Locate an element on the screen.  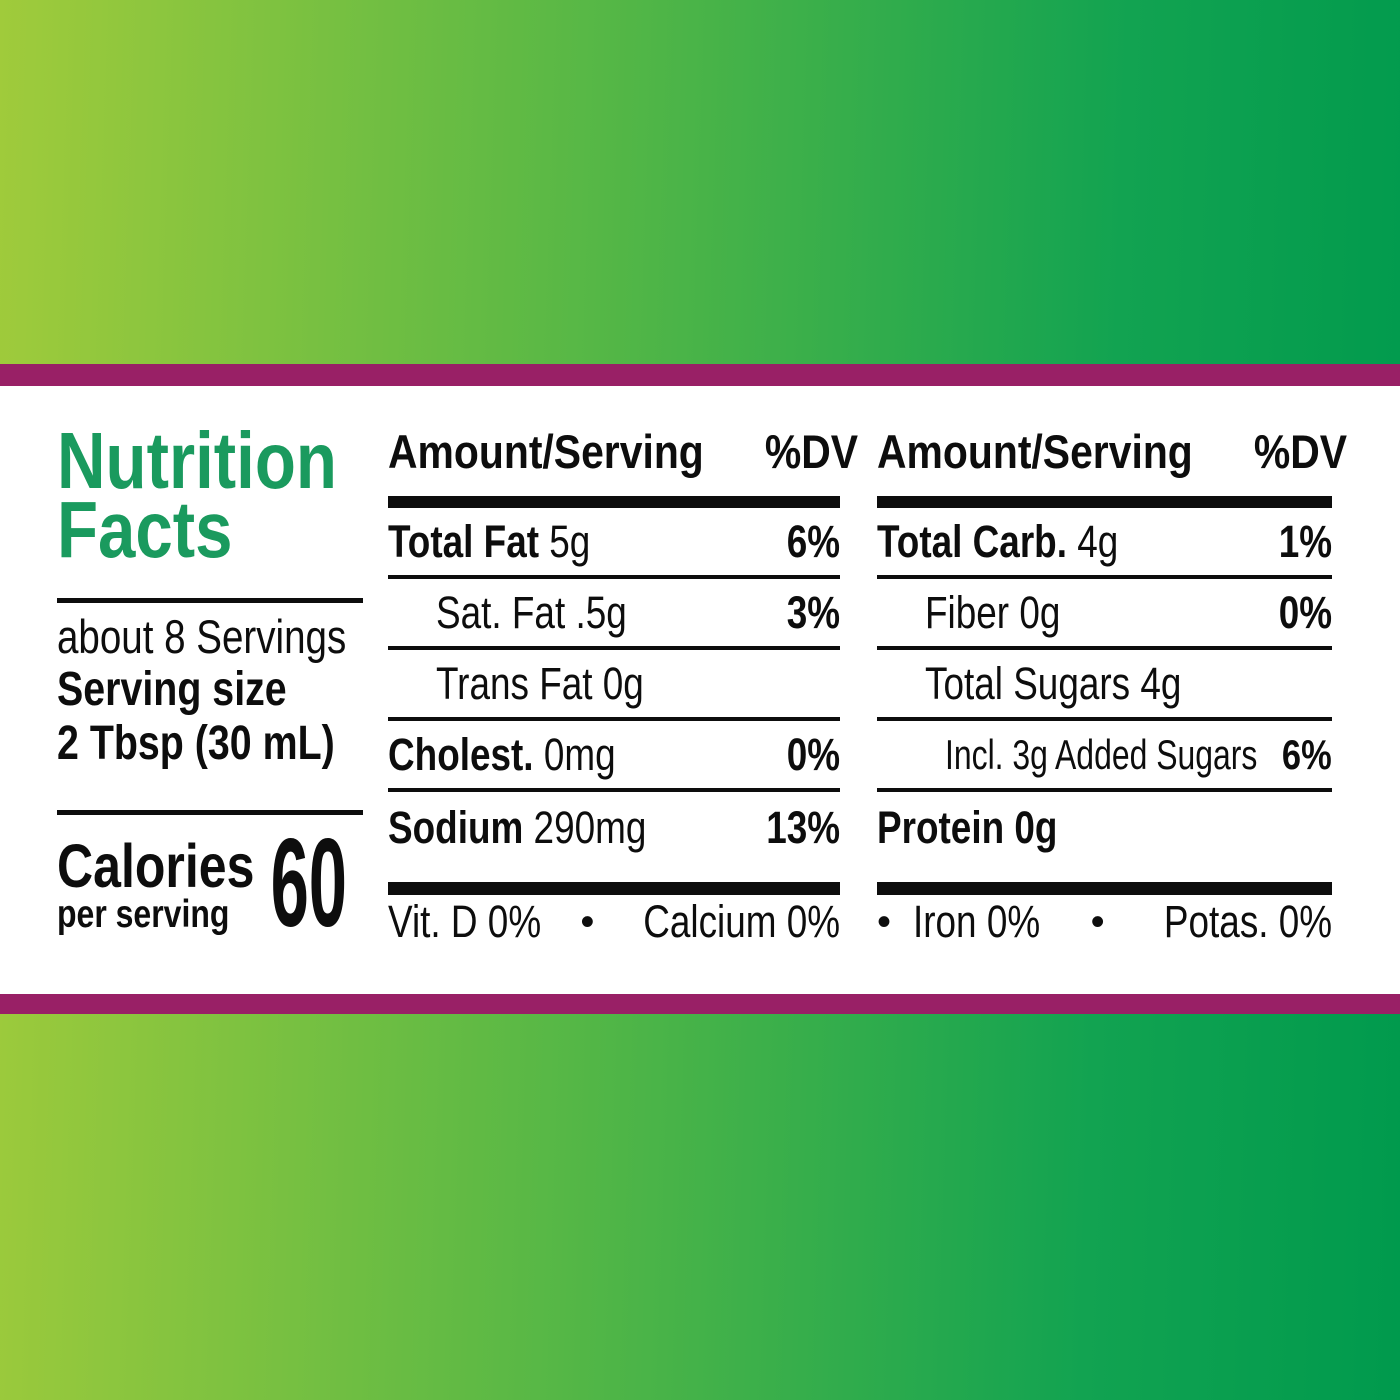
nutrient-label: Cholest. 0mg is located at coordinates (502, 755).